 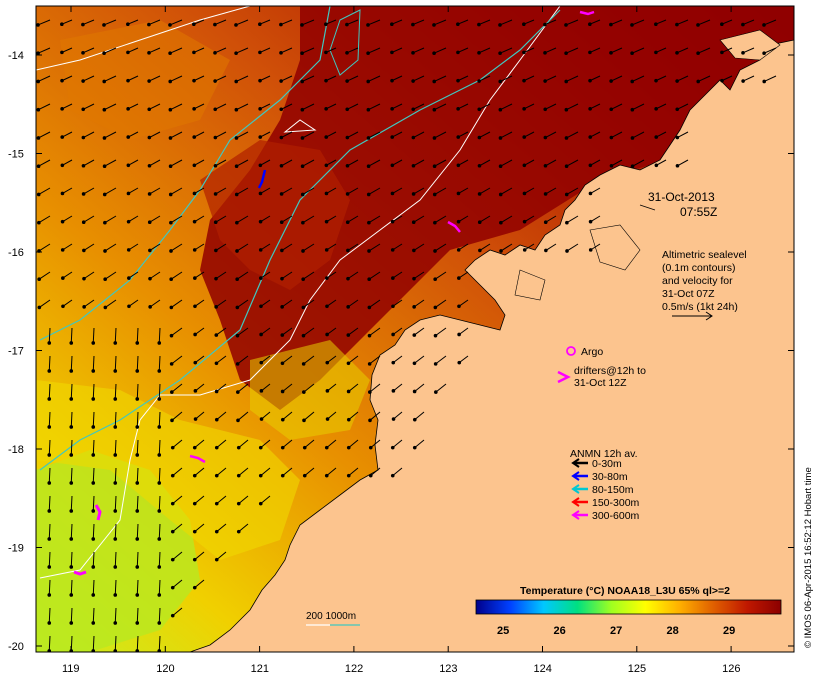 I want to click on x-tick-label: 123, so click(x=448, y=669).